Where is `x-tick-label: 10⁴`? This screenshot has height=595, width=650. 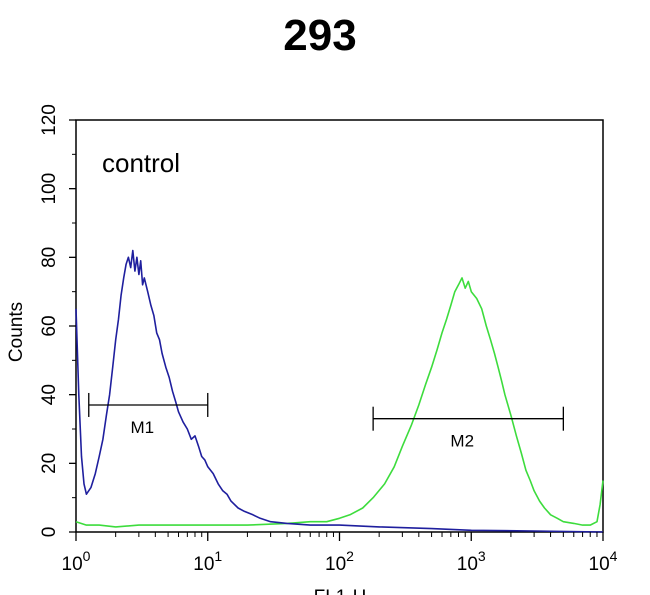 x-tick-label: 10⁴ is located at coordinates (603, 561).